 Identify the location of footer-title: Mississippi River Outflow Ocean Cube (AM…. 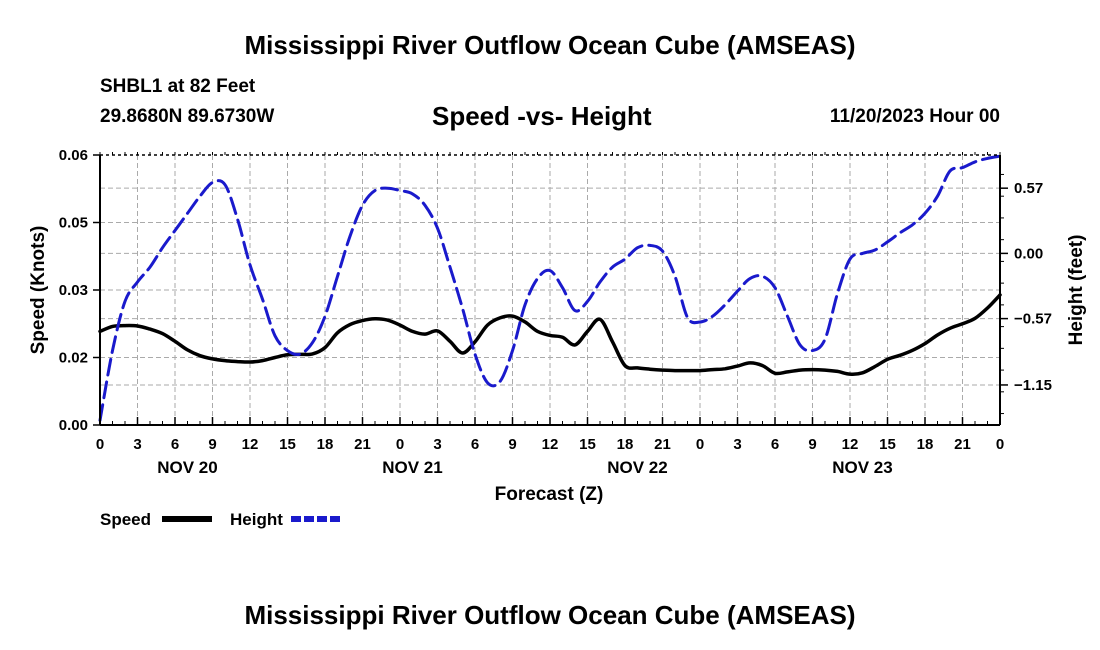
(550, 615).